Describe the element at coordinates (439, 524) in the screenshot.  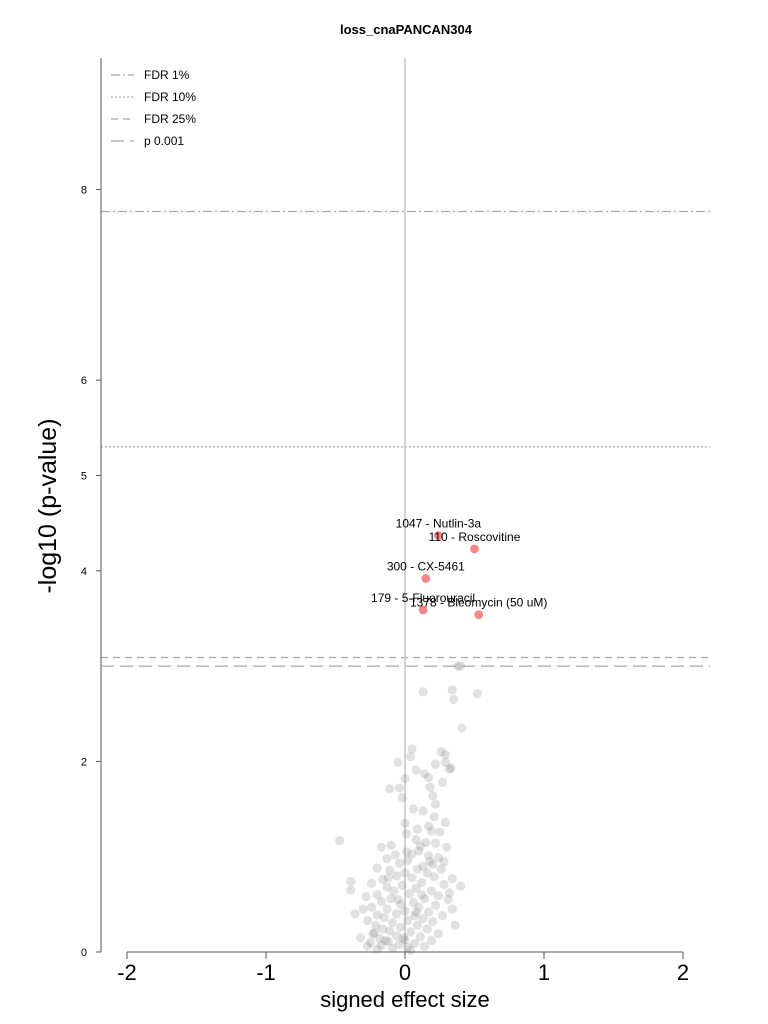
I see `point-annotation: 1047 - Nutlin-3a` at that location.